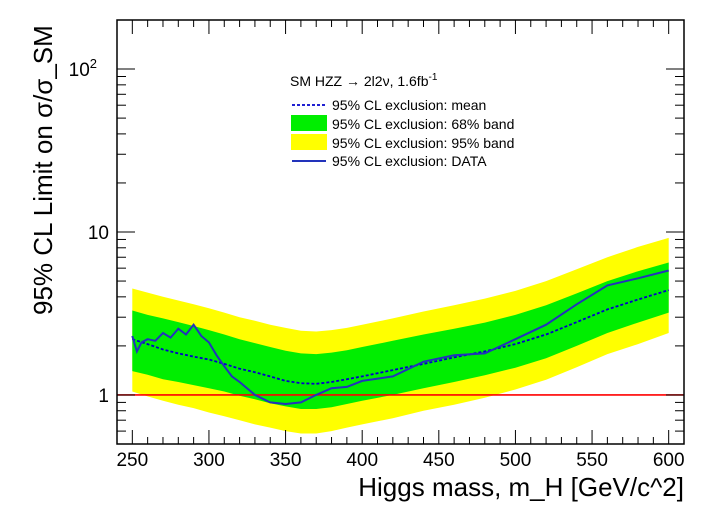 The width and height of the screenshot is (720, 511). What do you see at coordinates (43, 170) in the screenshot?
I see `y-axis-title: 95% CL Limit on σ/σ_SM` at bounding box center [43, 170].